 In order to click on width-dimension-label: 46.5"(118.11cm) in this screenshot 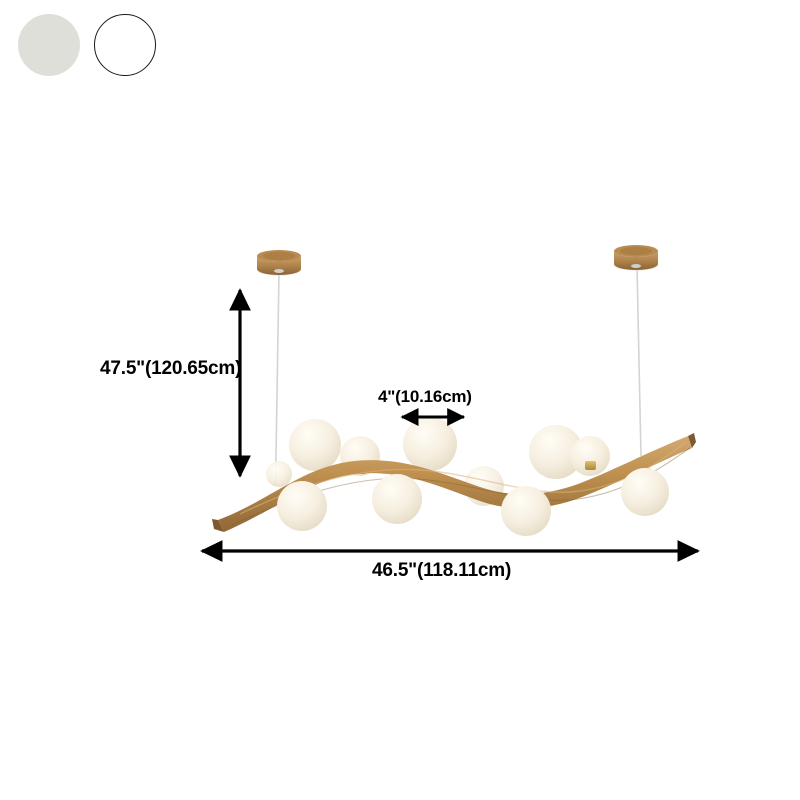, I will do `click(442, 570)`.